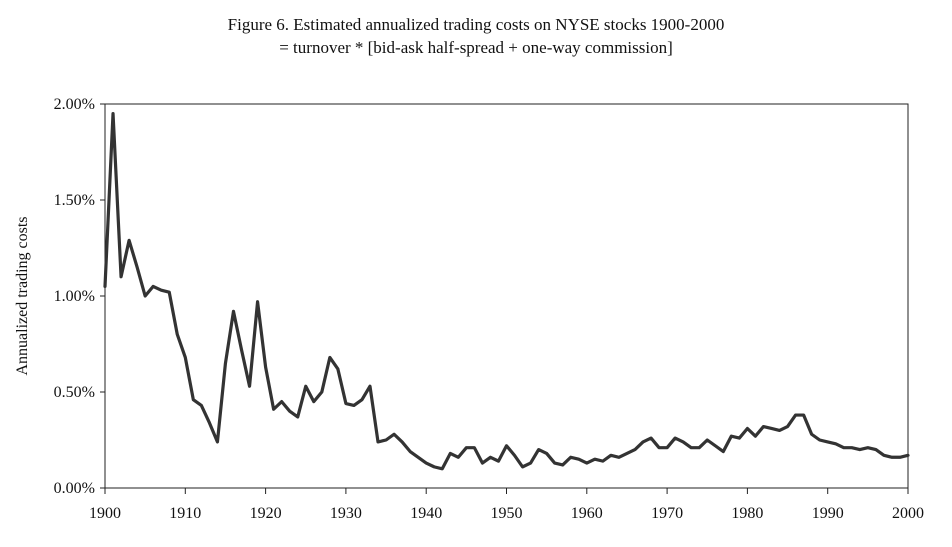 This screenshot has width=952, height=547. What do you see at coordinates (828, 513) in the screenshot?
I see `x-tick-label: 1990` at bounding box center [828, 513].